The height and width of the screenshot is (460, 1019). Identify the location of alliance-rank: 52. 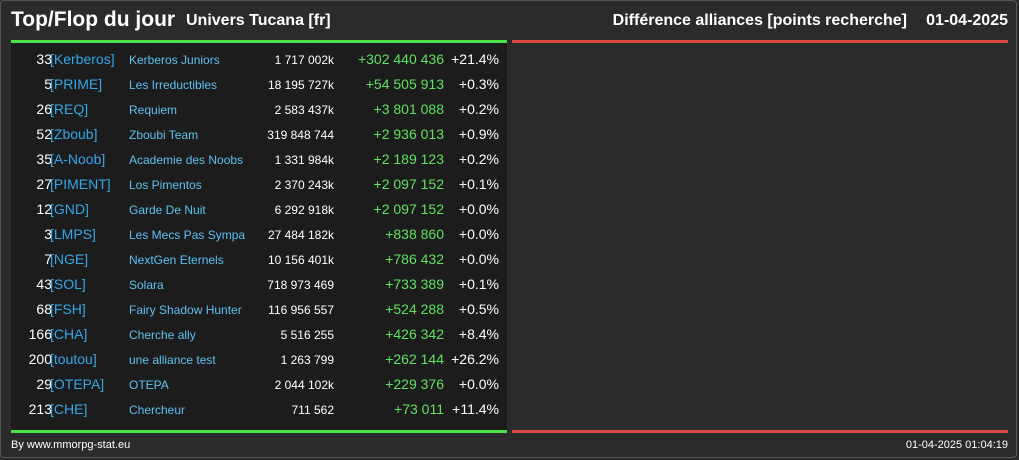
(44, 134).